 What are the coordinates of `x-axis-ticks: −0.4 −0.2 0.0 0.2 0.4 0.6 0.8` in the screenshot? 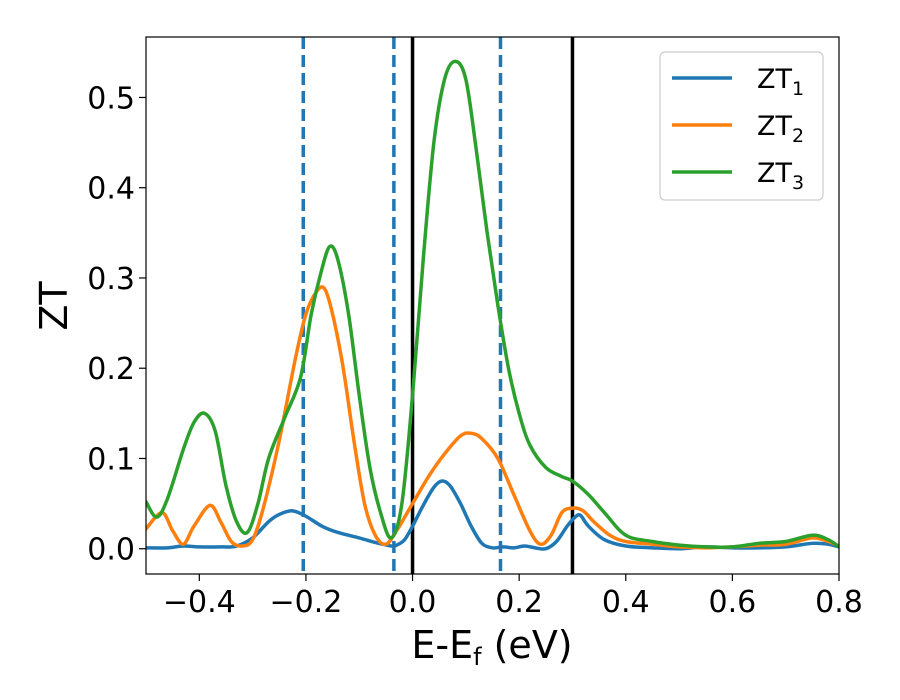 It's located at (513, 597).